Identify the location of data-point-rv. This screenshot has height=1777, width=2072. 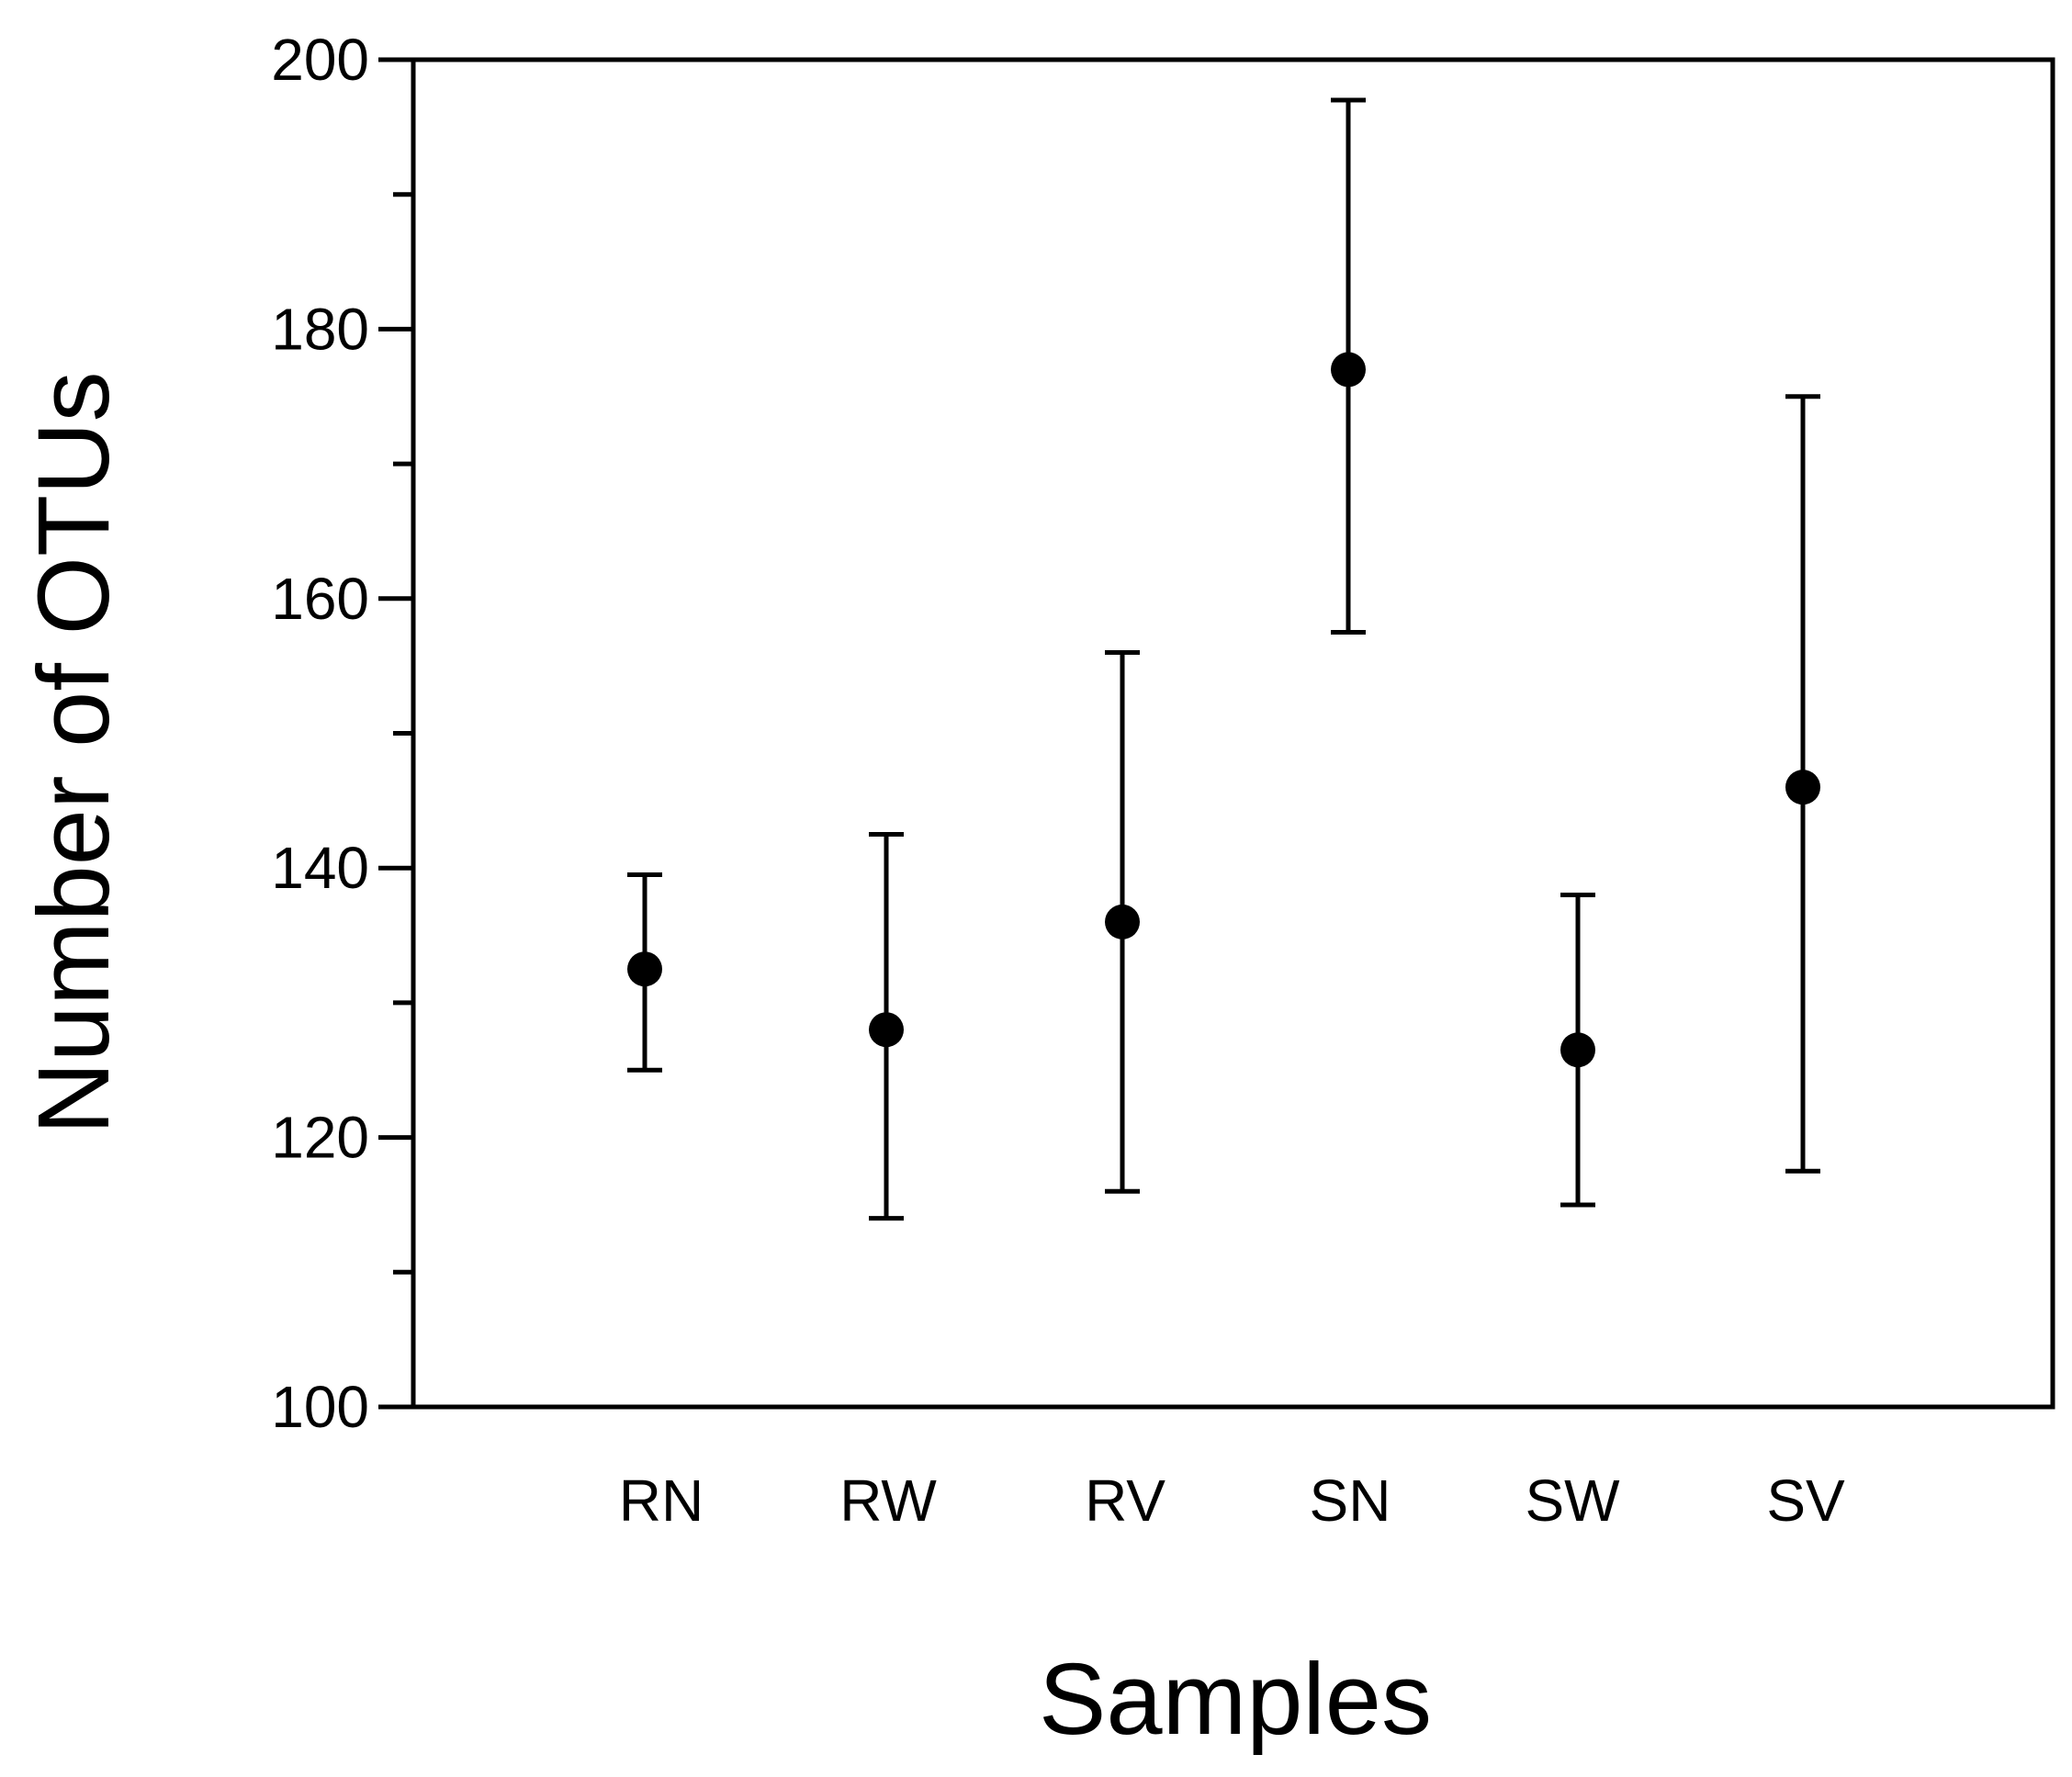
(1123, 921).